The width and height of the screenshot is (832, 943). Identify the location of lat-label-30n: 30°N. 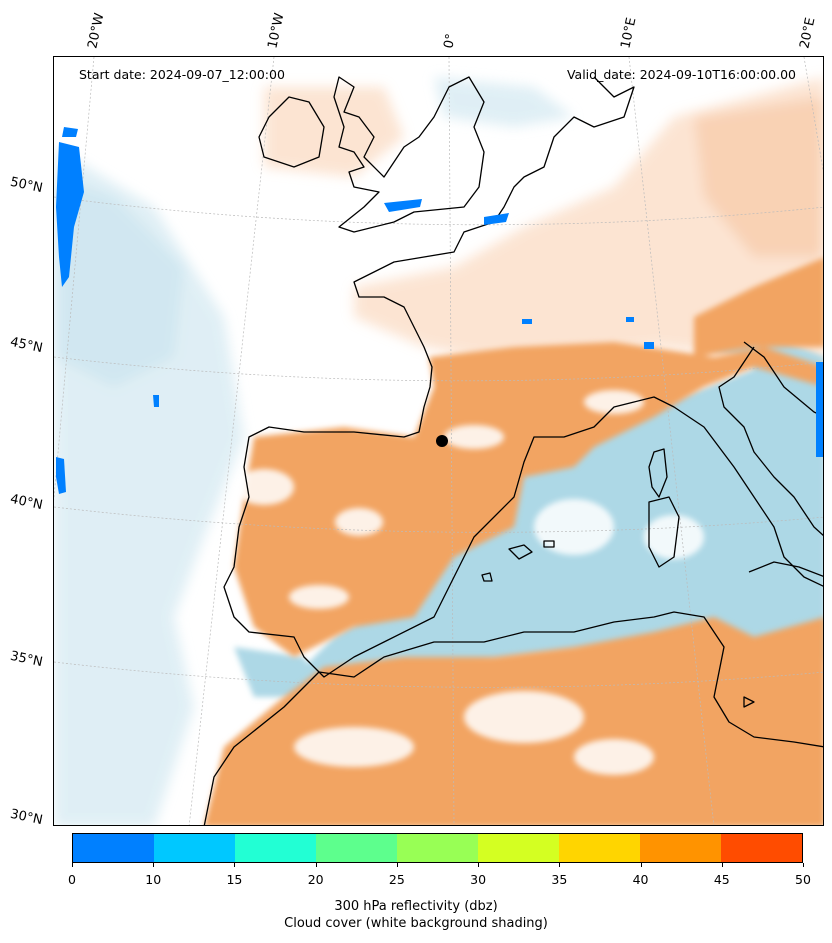
(26, 817).